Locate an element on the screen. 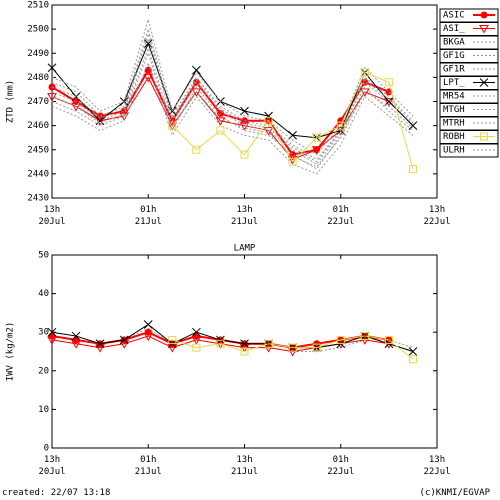  y-tick-label: 20 is located at coordinates (43, 371).